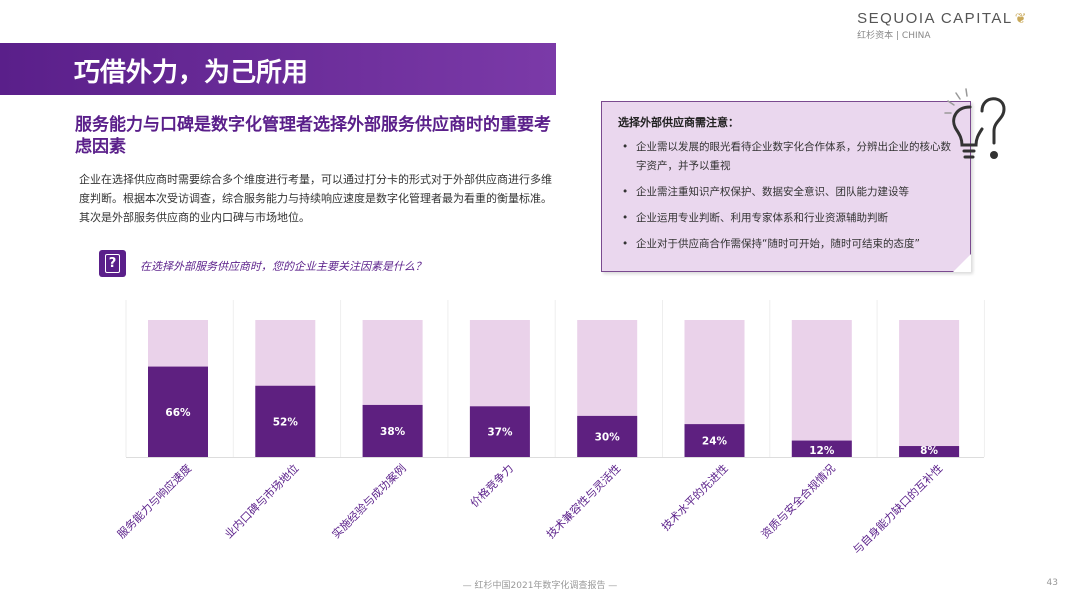 The width and height of the screenshot is (1080, 608). What do you see at coordinates (540, 586) in the screenshot?
I see `footer-text: — 红杉中国2021年数字化调查报告 —` at bounding box center [540, 586].